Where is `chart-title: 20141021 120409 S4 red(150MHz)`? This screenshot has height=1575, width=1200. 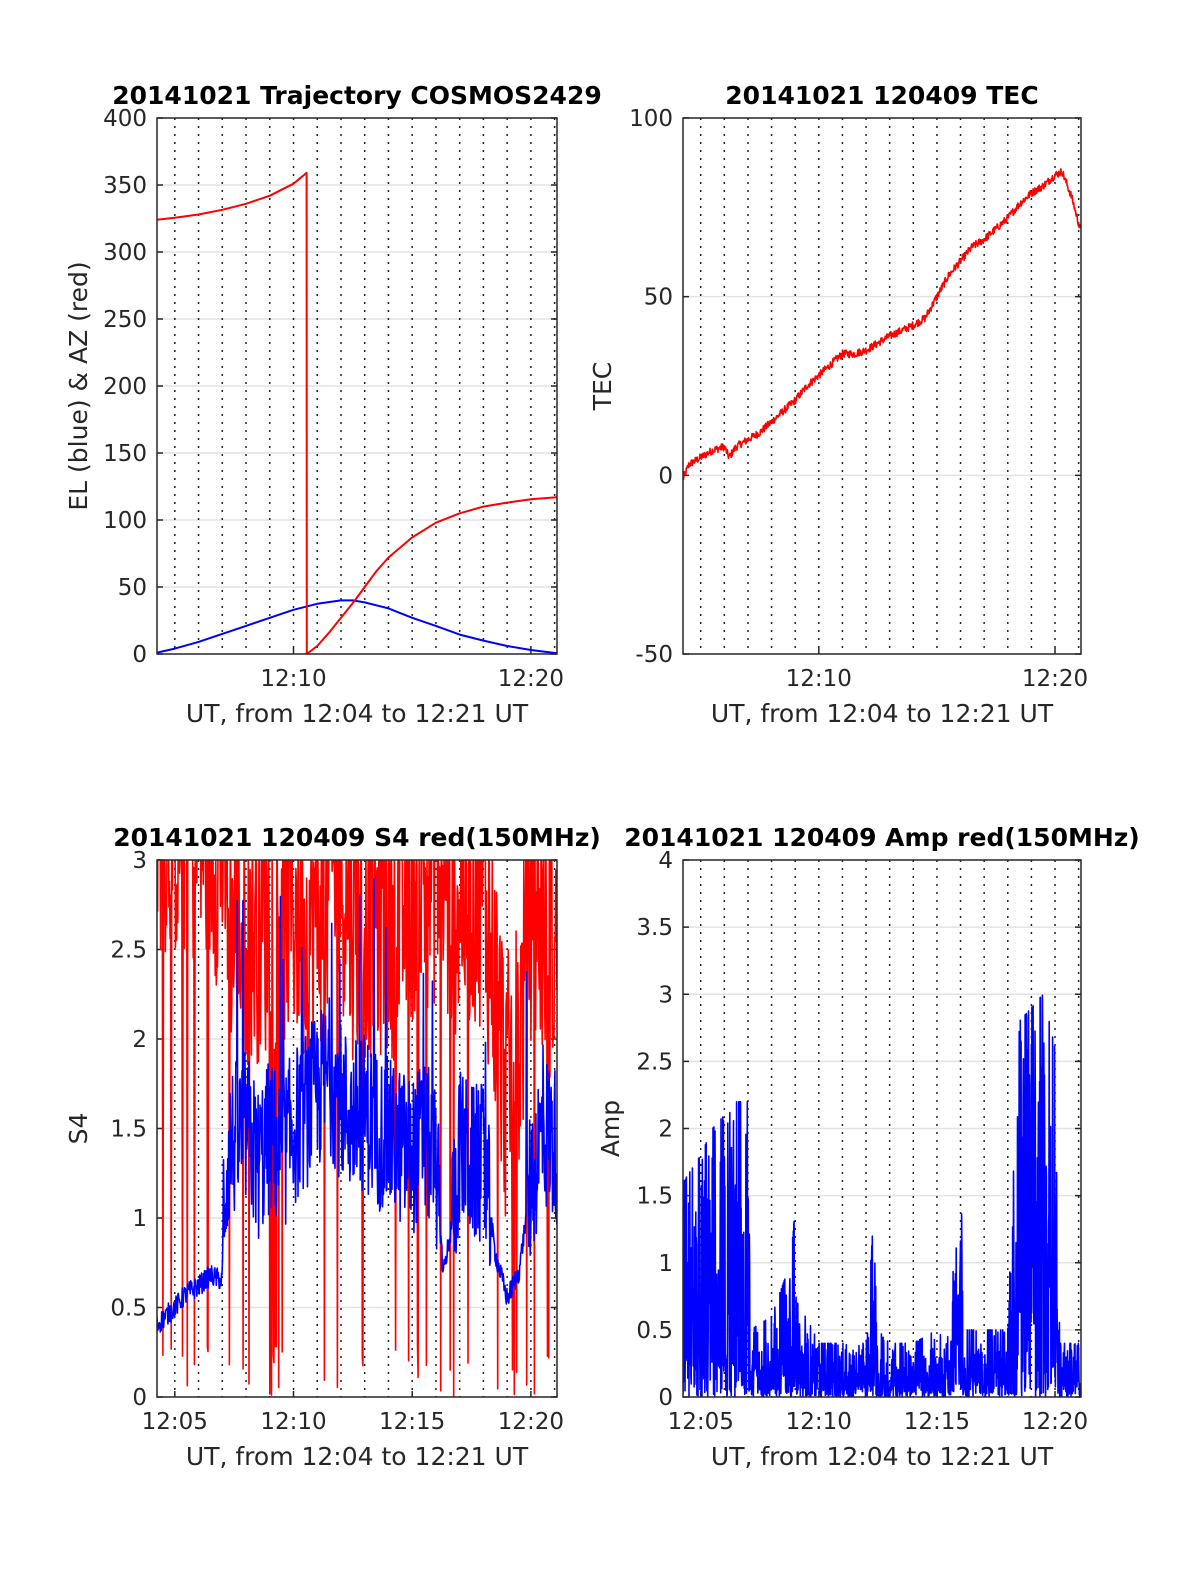 chart-title: 20141021 120409 S4 red(150MHz) is located at coordinates (357, 837).